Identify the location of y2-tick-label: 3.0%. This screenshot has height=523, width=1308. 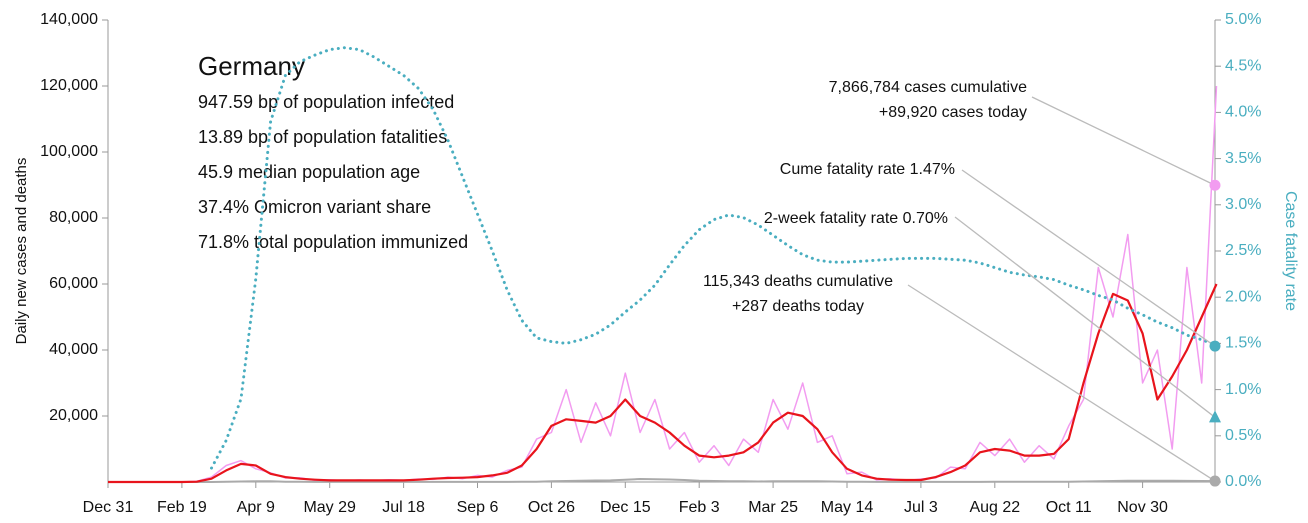
(1243, 204).